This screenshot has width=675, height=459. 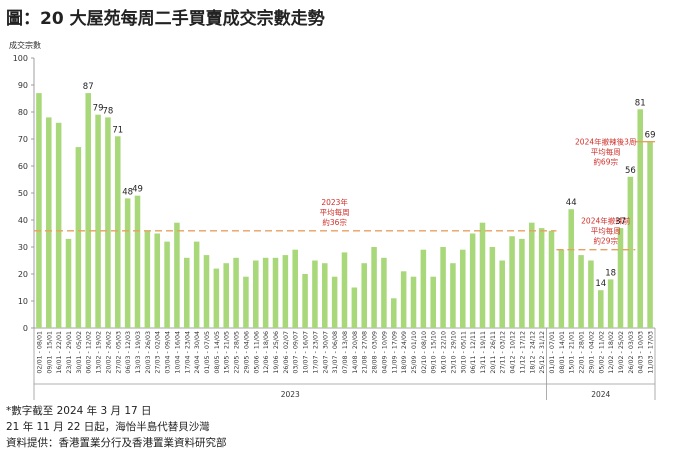 I want to click on y-tick-label: 10, so click(x=23, y=301).